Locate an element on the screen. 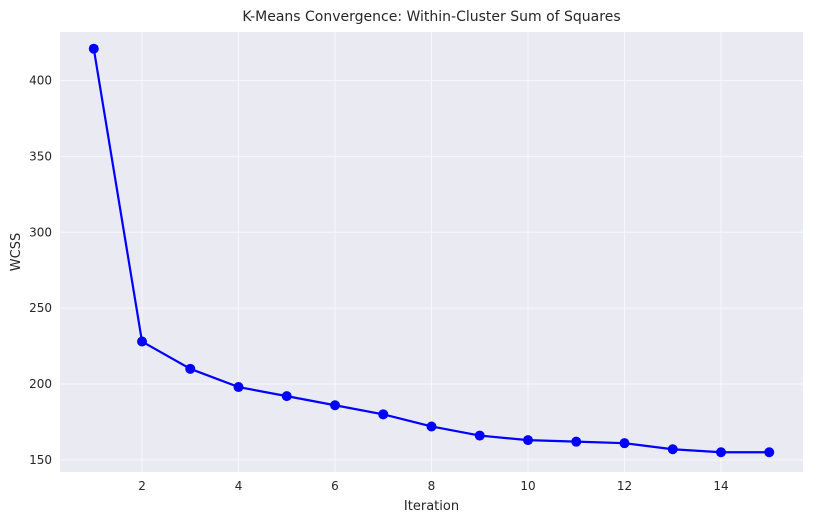 Image resolution: width=813 pixels, height=527 pixels. y-tick-label: 150 is located at coordinates (40, 460).